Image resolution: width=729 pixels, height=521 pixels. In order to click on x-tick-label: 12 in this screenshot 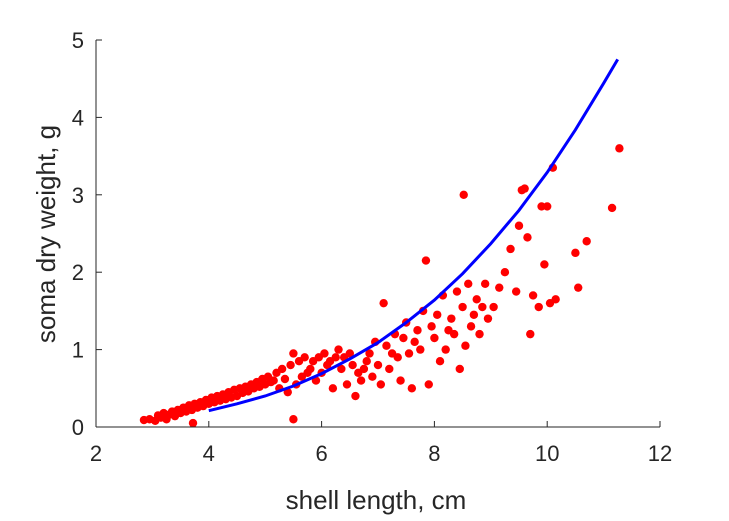, I will do `click(660, 453)`.